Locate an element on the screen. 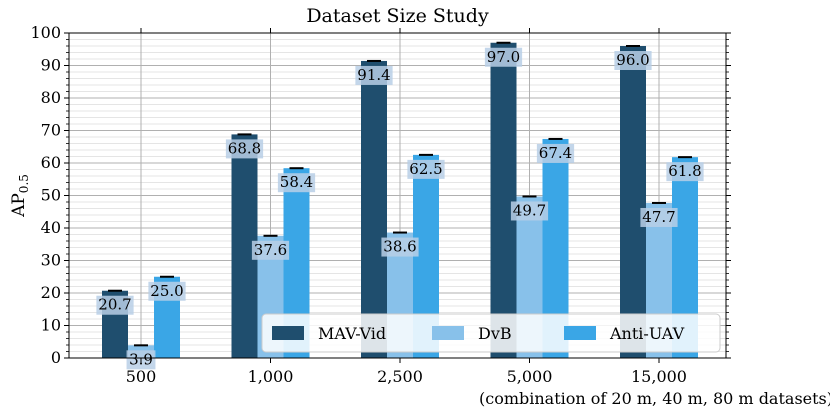  y-axis-label-main: AP is located at coordinates (19, 205).